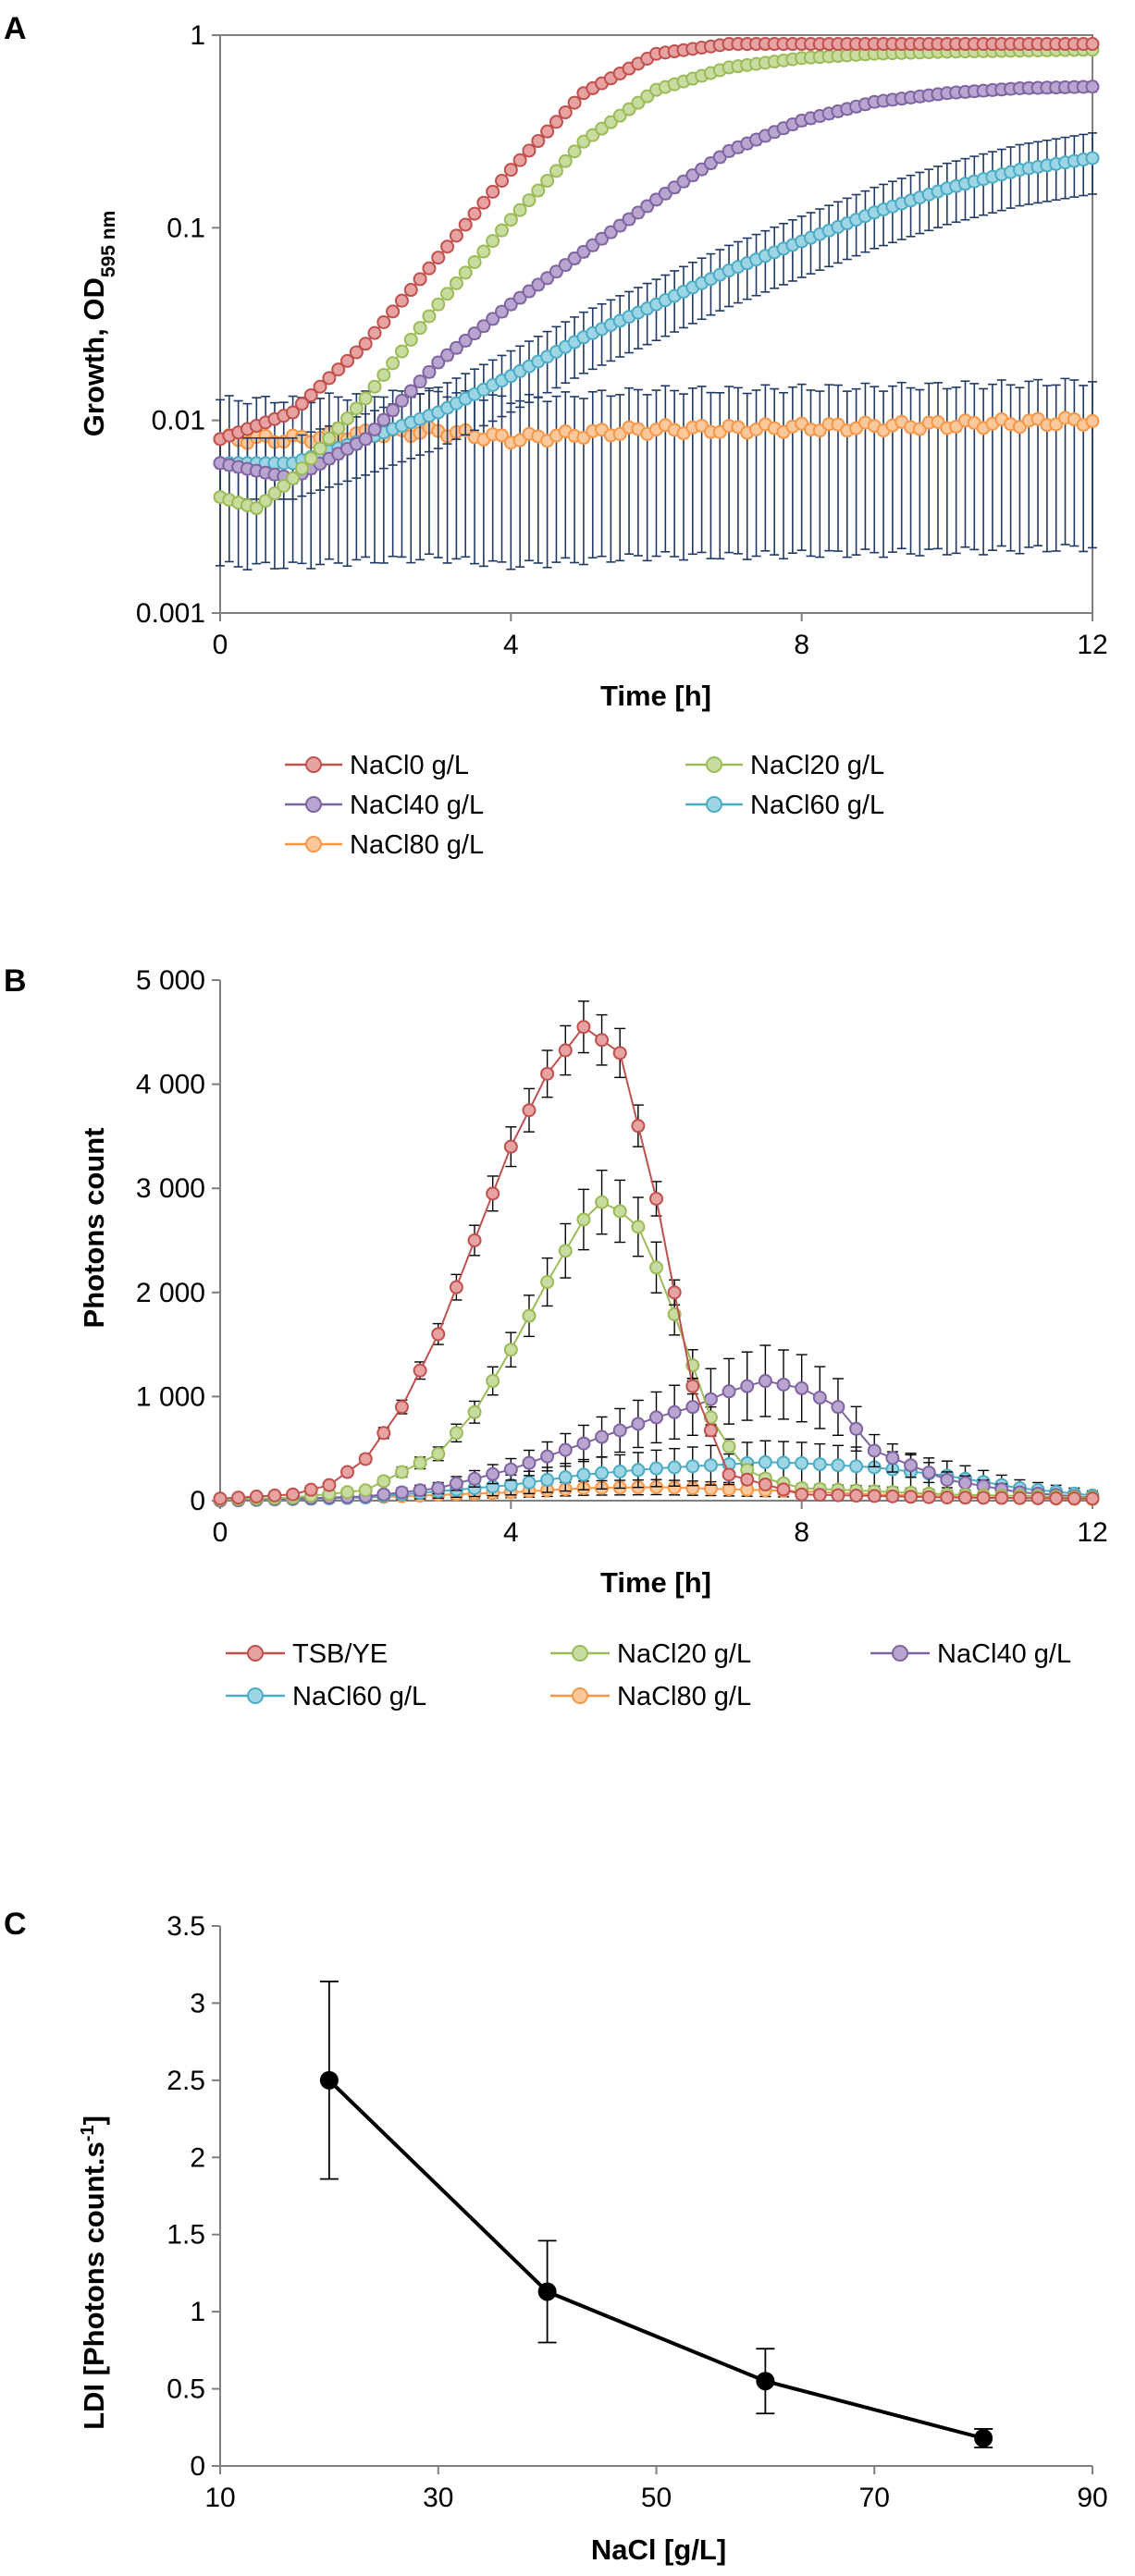 The height and width of the screenshot is (2576, 1135). I want to click on panel-c-y-axis-title: LDI [Photons count.s-1], so click(94, 2273).